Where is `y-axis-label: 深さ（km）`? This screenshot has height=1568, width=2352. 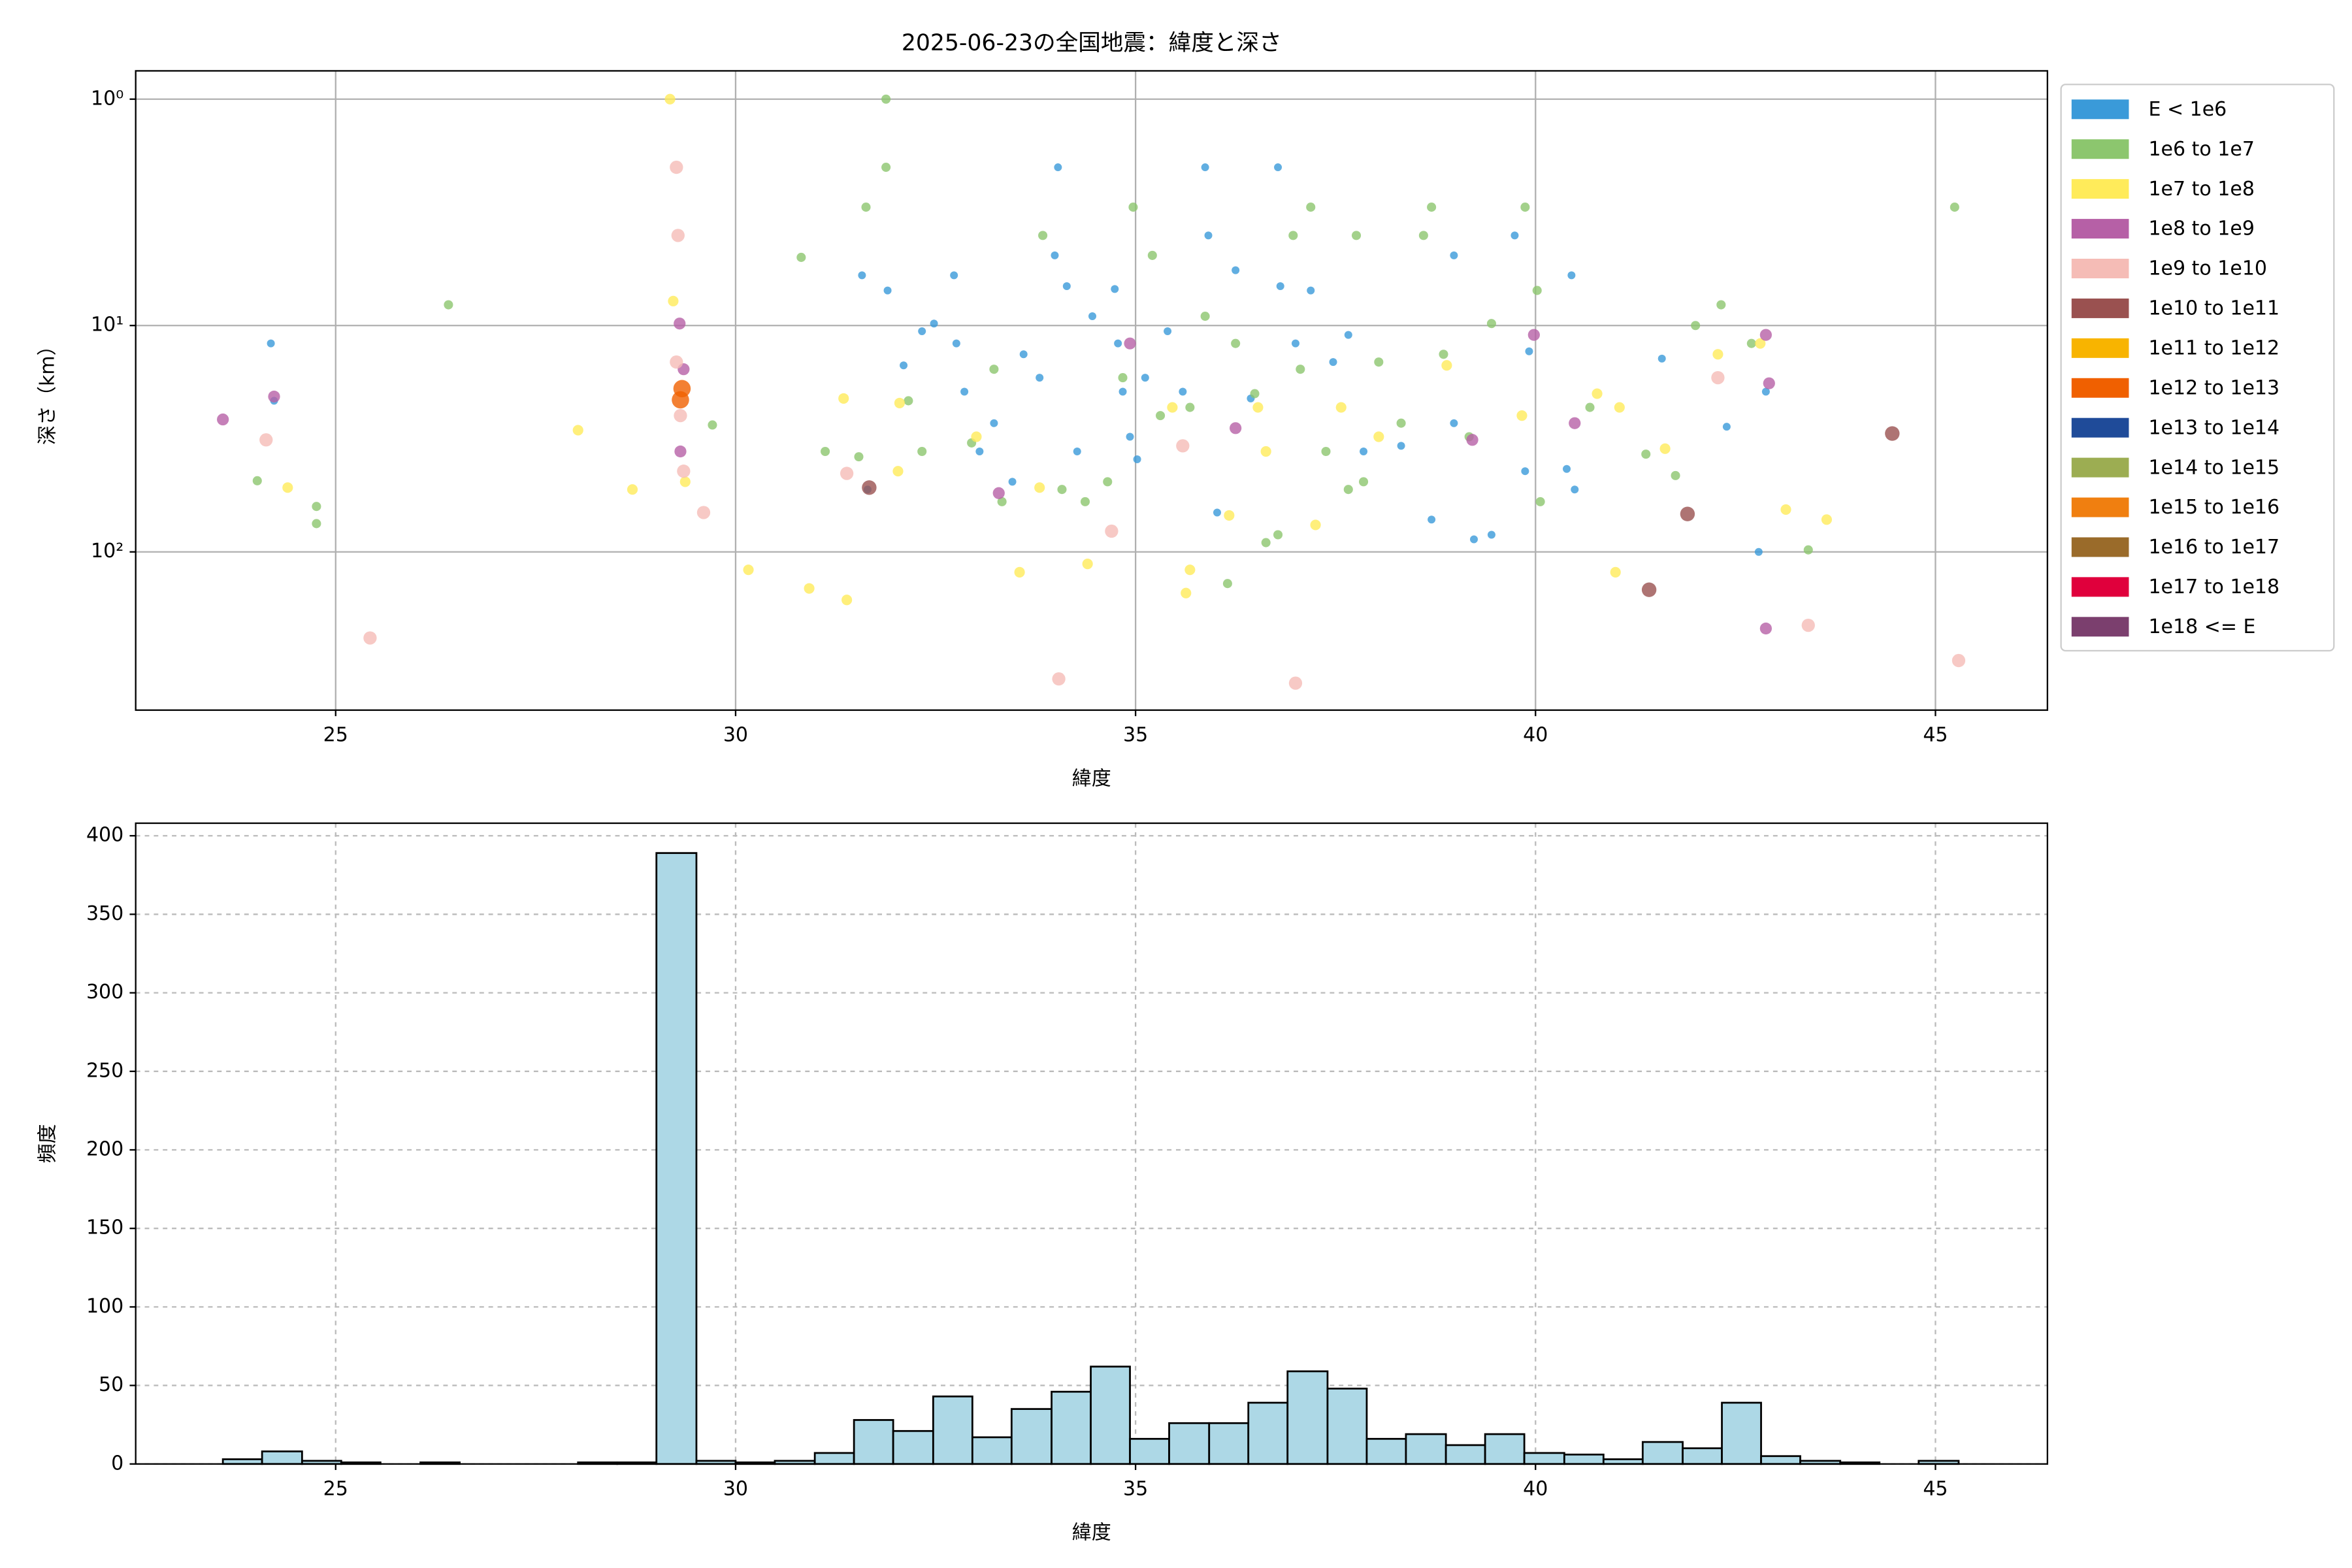 y-axis-label: 深さ（km） is located at coordinates (47, 390).